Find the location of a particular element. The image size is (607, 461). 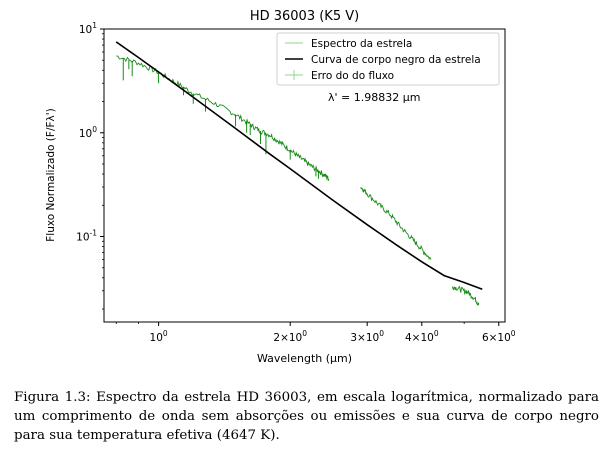

chart-title: HD 36003 (K5 V) is located at coordinates (304, 16).